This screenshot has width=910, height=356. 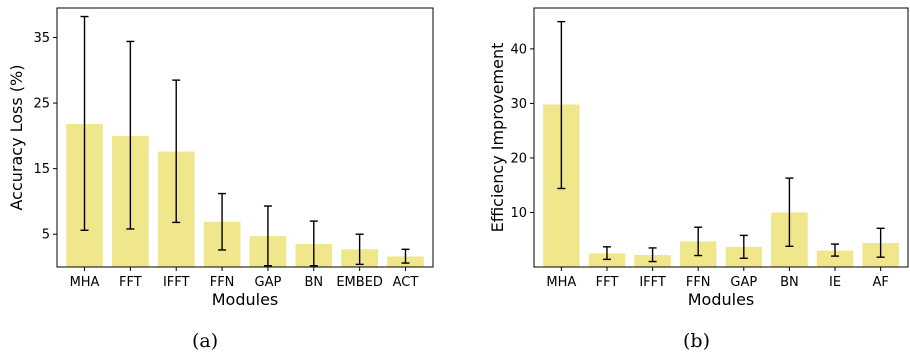 I want to click on x-tick-label-act: ACT, so click(x=406, y=282).